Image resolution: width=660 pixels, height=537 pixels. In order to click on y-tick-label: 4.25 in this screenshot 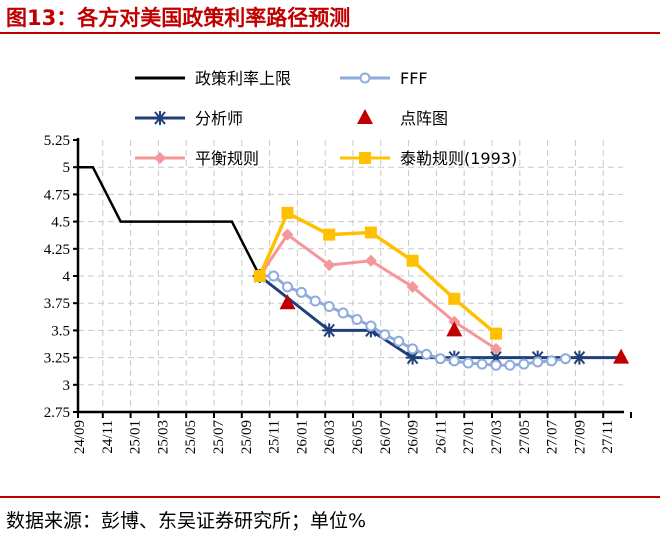, I will do `click(57, 250)`.